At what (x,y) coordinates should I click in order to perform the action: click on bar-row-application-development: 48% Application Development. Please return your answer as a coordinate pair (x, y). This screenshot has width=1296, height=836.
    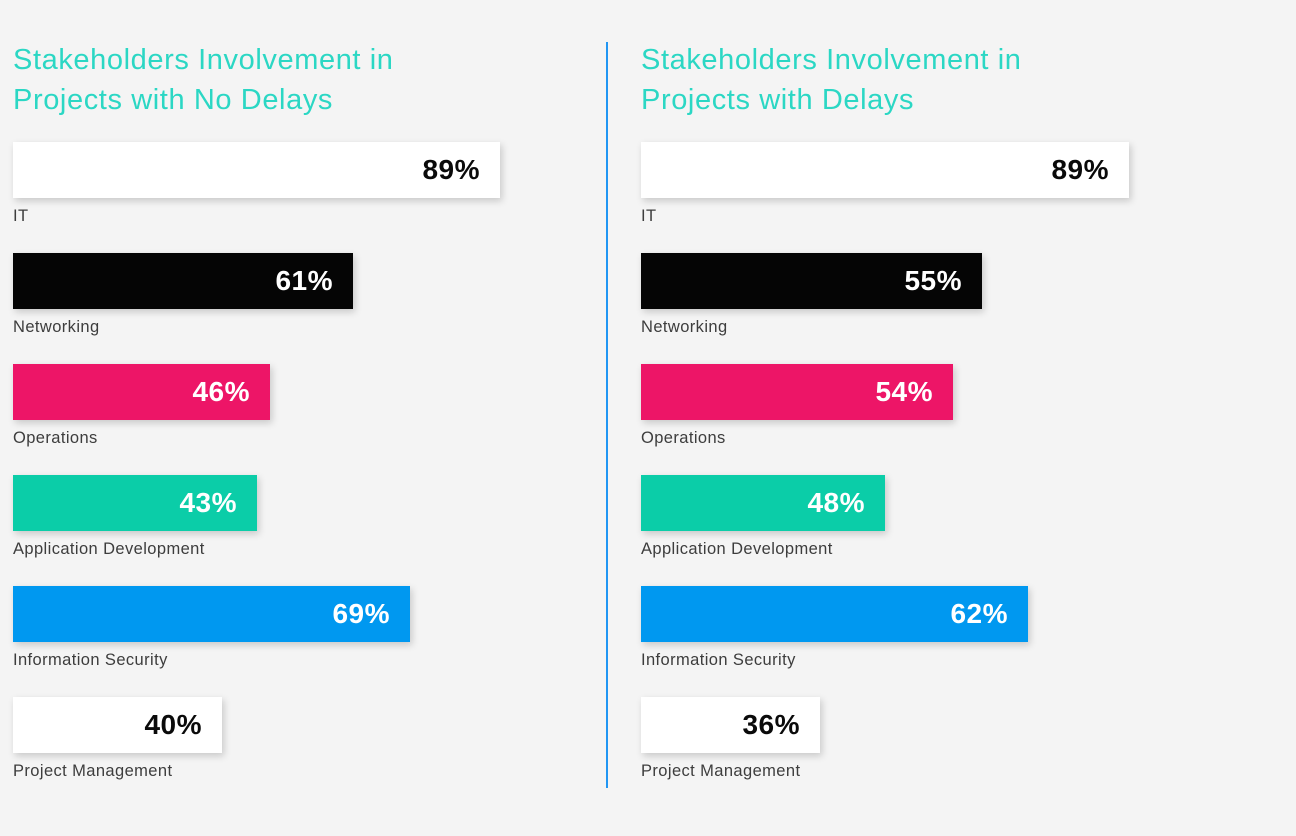
    Looking at the image, I should click on (921, 516).